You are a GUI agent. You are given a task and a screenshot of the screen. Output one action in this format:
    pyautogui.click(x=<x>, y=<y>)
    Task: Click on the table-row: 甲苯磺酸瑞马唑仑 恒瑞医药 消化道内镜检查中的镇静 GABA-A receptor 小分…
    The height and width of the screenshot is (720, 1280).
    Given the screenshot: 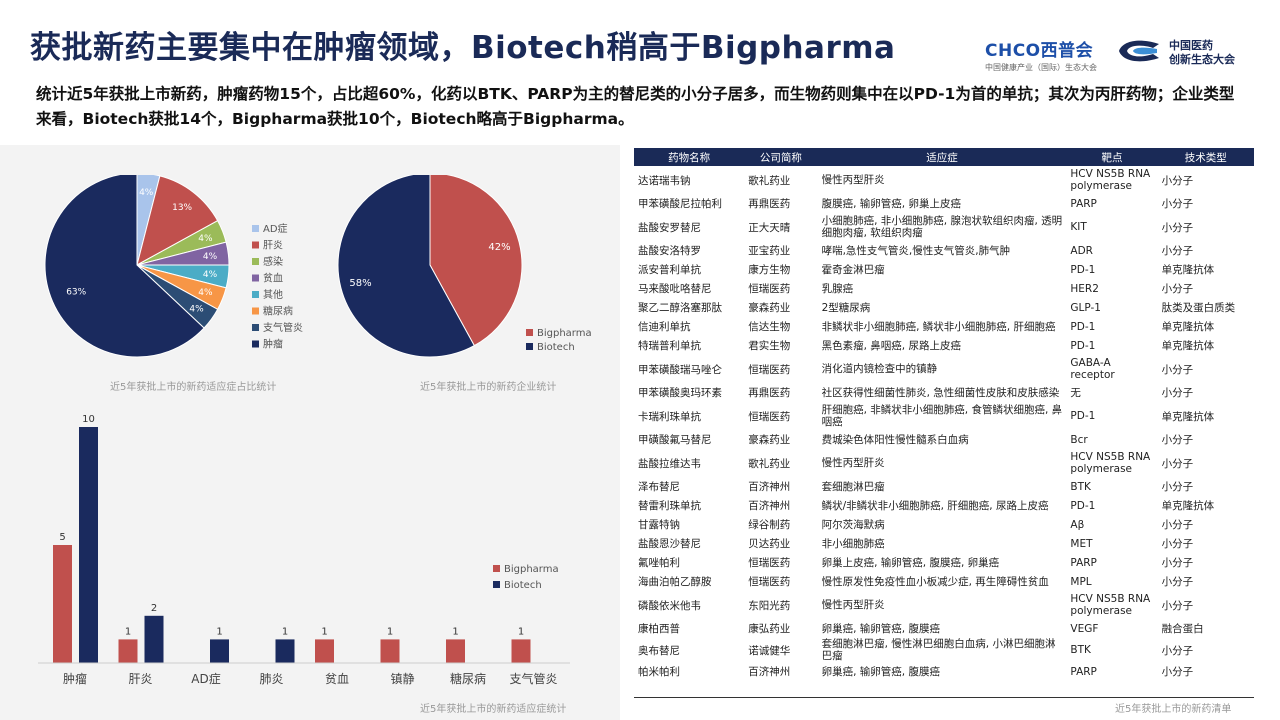 What is the action you would take?
    pyautogui.click(x=944, y=369)
    